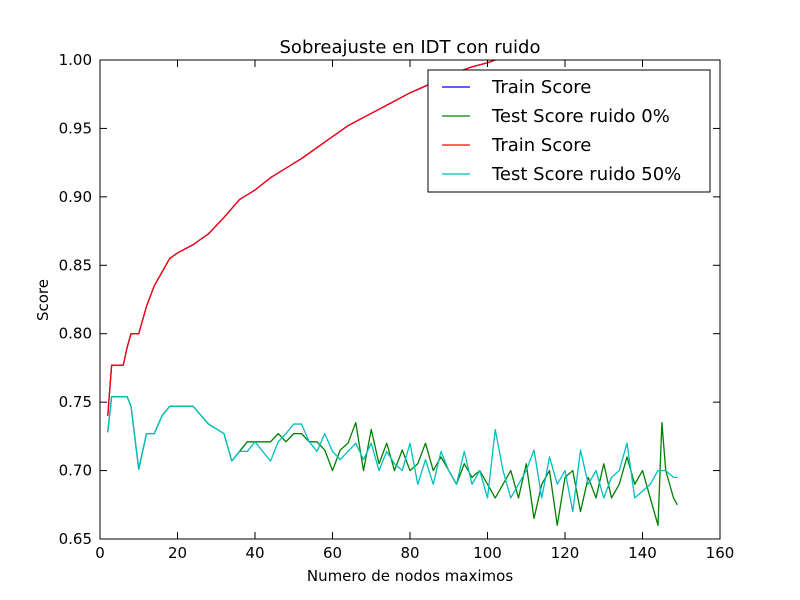  What do you see at coordinates (75, 265) in the screenshot?
I see `y-tick-label: 0.85` at bounding box center [75, 265].